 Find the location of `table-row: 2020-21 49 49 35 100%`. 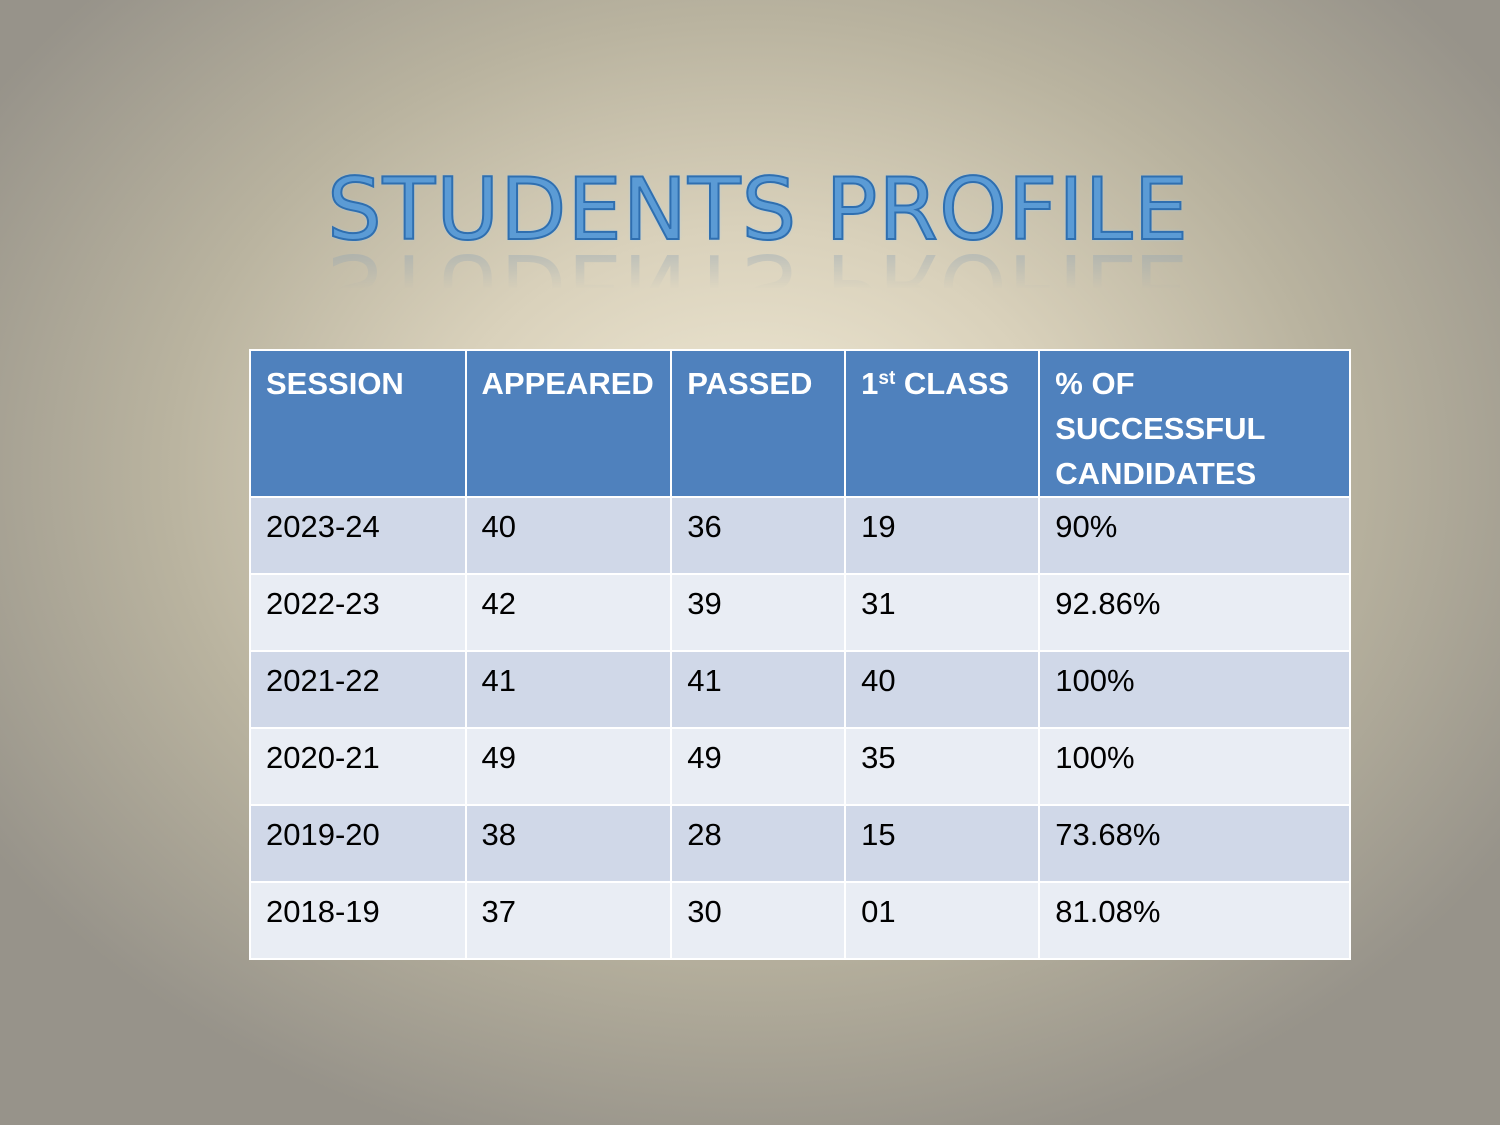

table-row: 2020-21 49 49 35 100% is located at coordinates (800, 766).